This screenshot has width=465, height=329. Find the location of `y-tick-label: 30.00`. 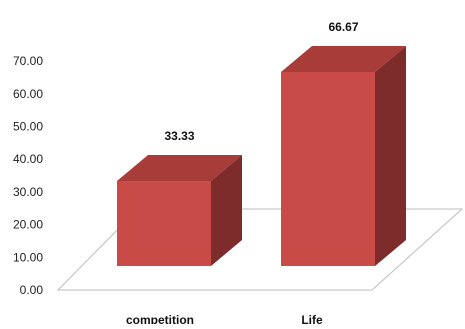

y-tick-label: 30.00 is located at coordinates (28, 192).